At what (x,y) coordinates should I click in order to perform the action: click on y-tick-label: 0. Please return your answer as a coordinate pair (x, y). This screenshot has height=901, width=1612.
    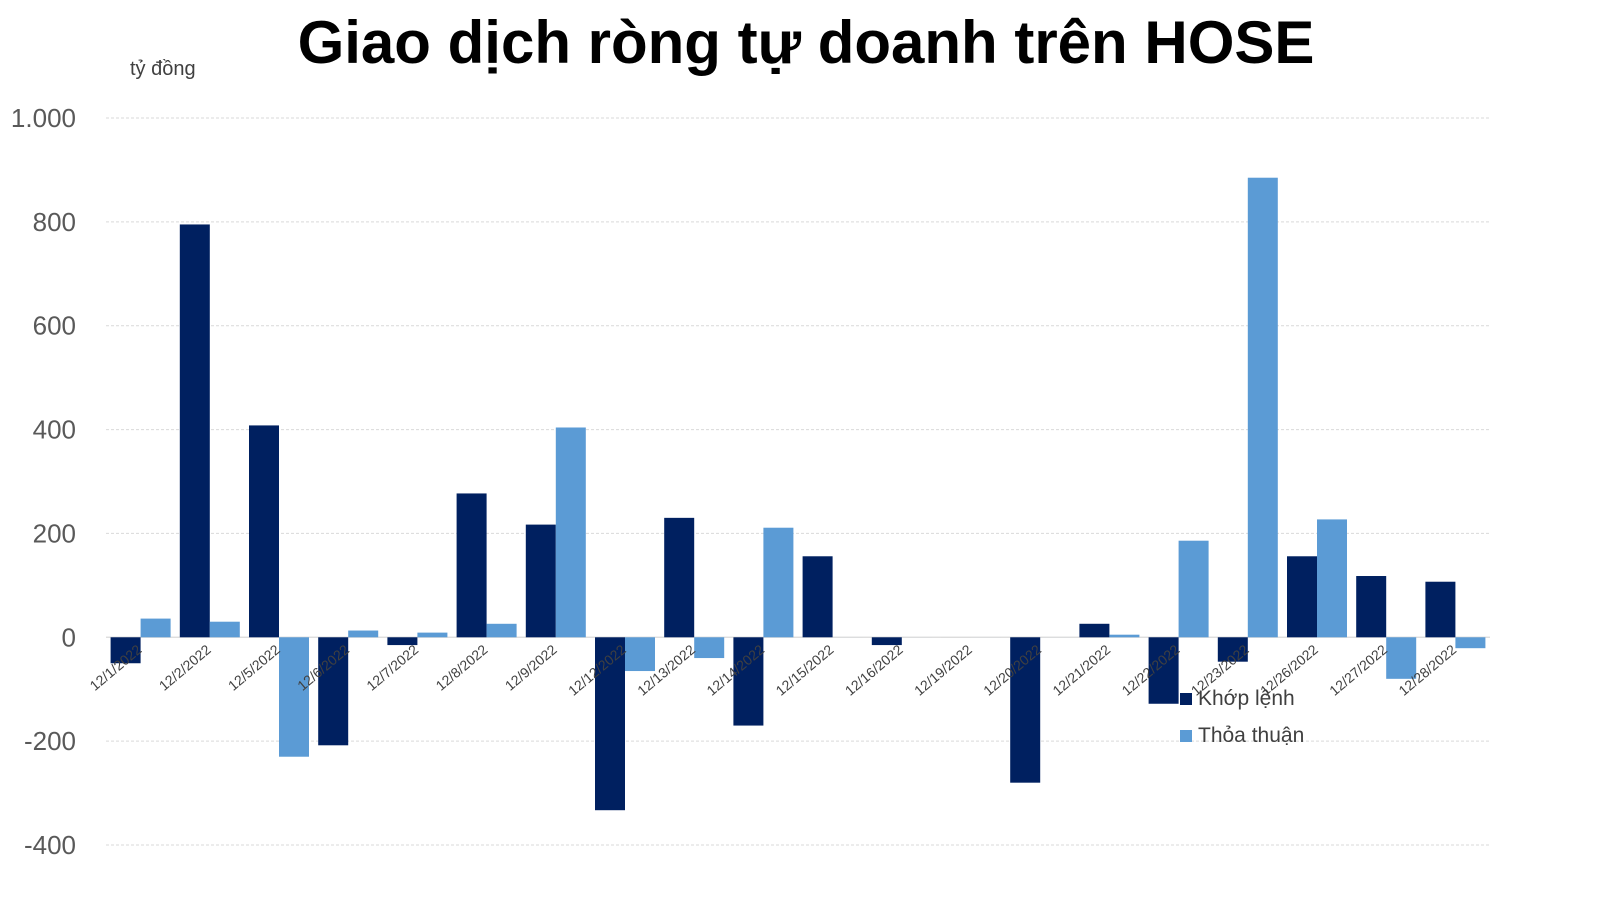
    Looking at the image, I should click on (69, 637).